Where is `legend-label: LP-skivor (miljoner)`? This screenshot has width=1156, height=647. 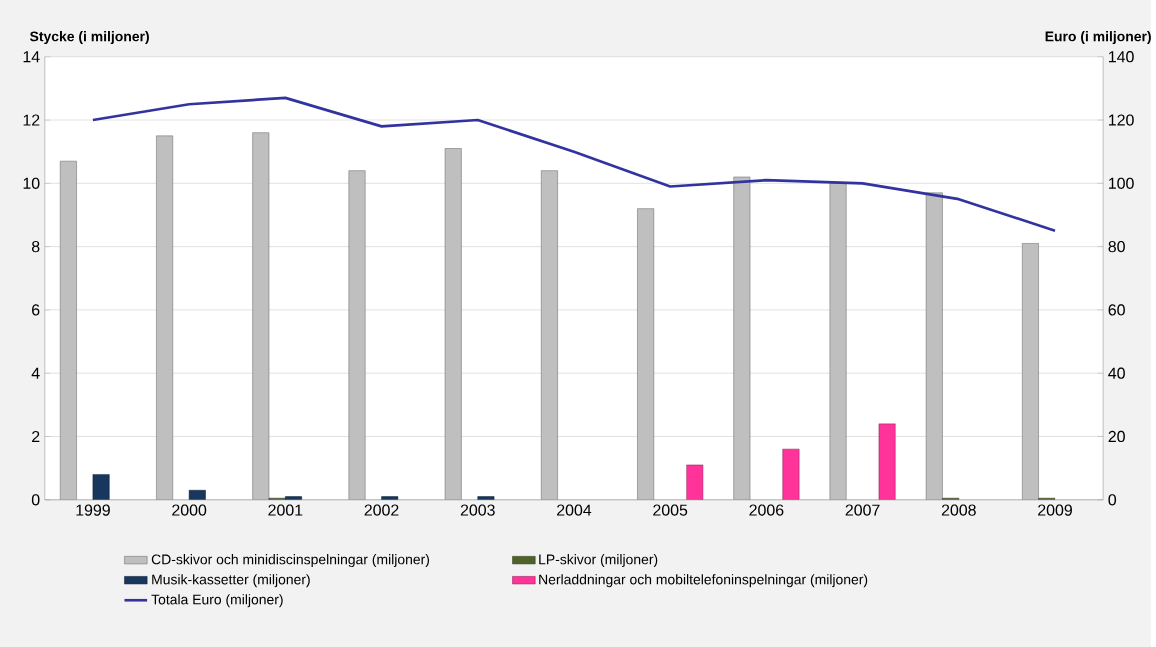 legend-label: LP-skivor (miljoner) is located at coordinates (598, 561).